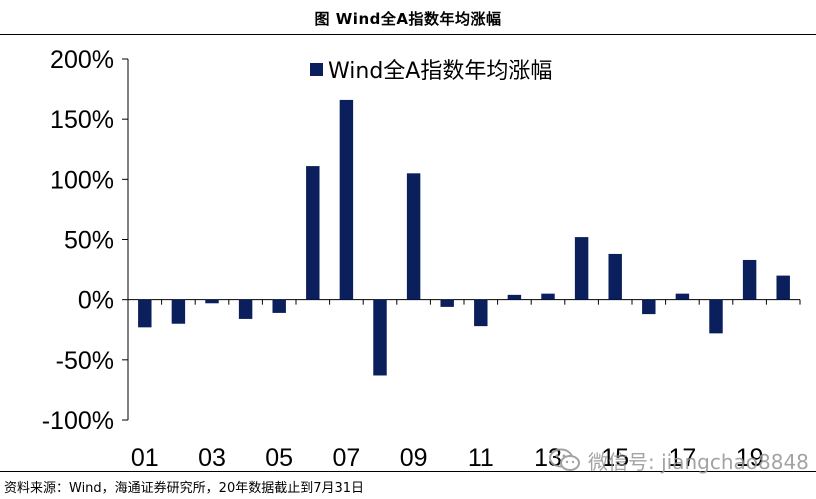  Describe the element at coordinates (212, 457) in the screenshot. I see `x-tick-label: 03` at that location.